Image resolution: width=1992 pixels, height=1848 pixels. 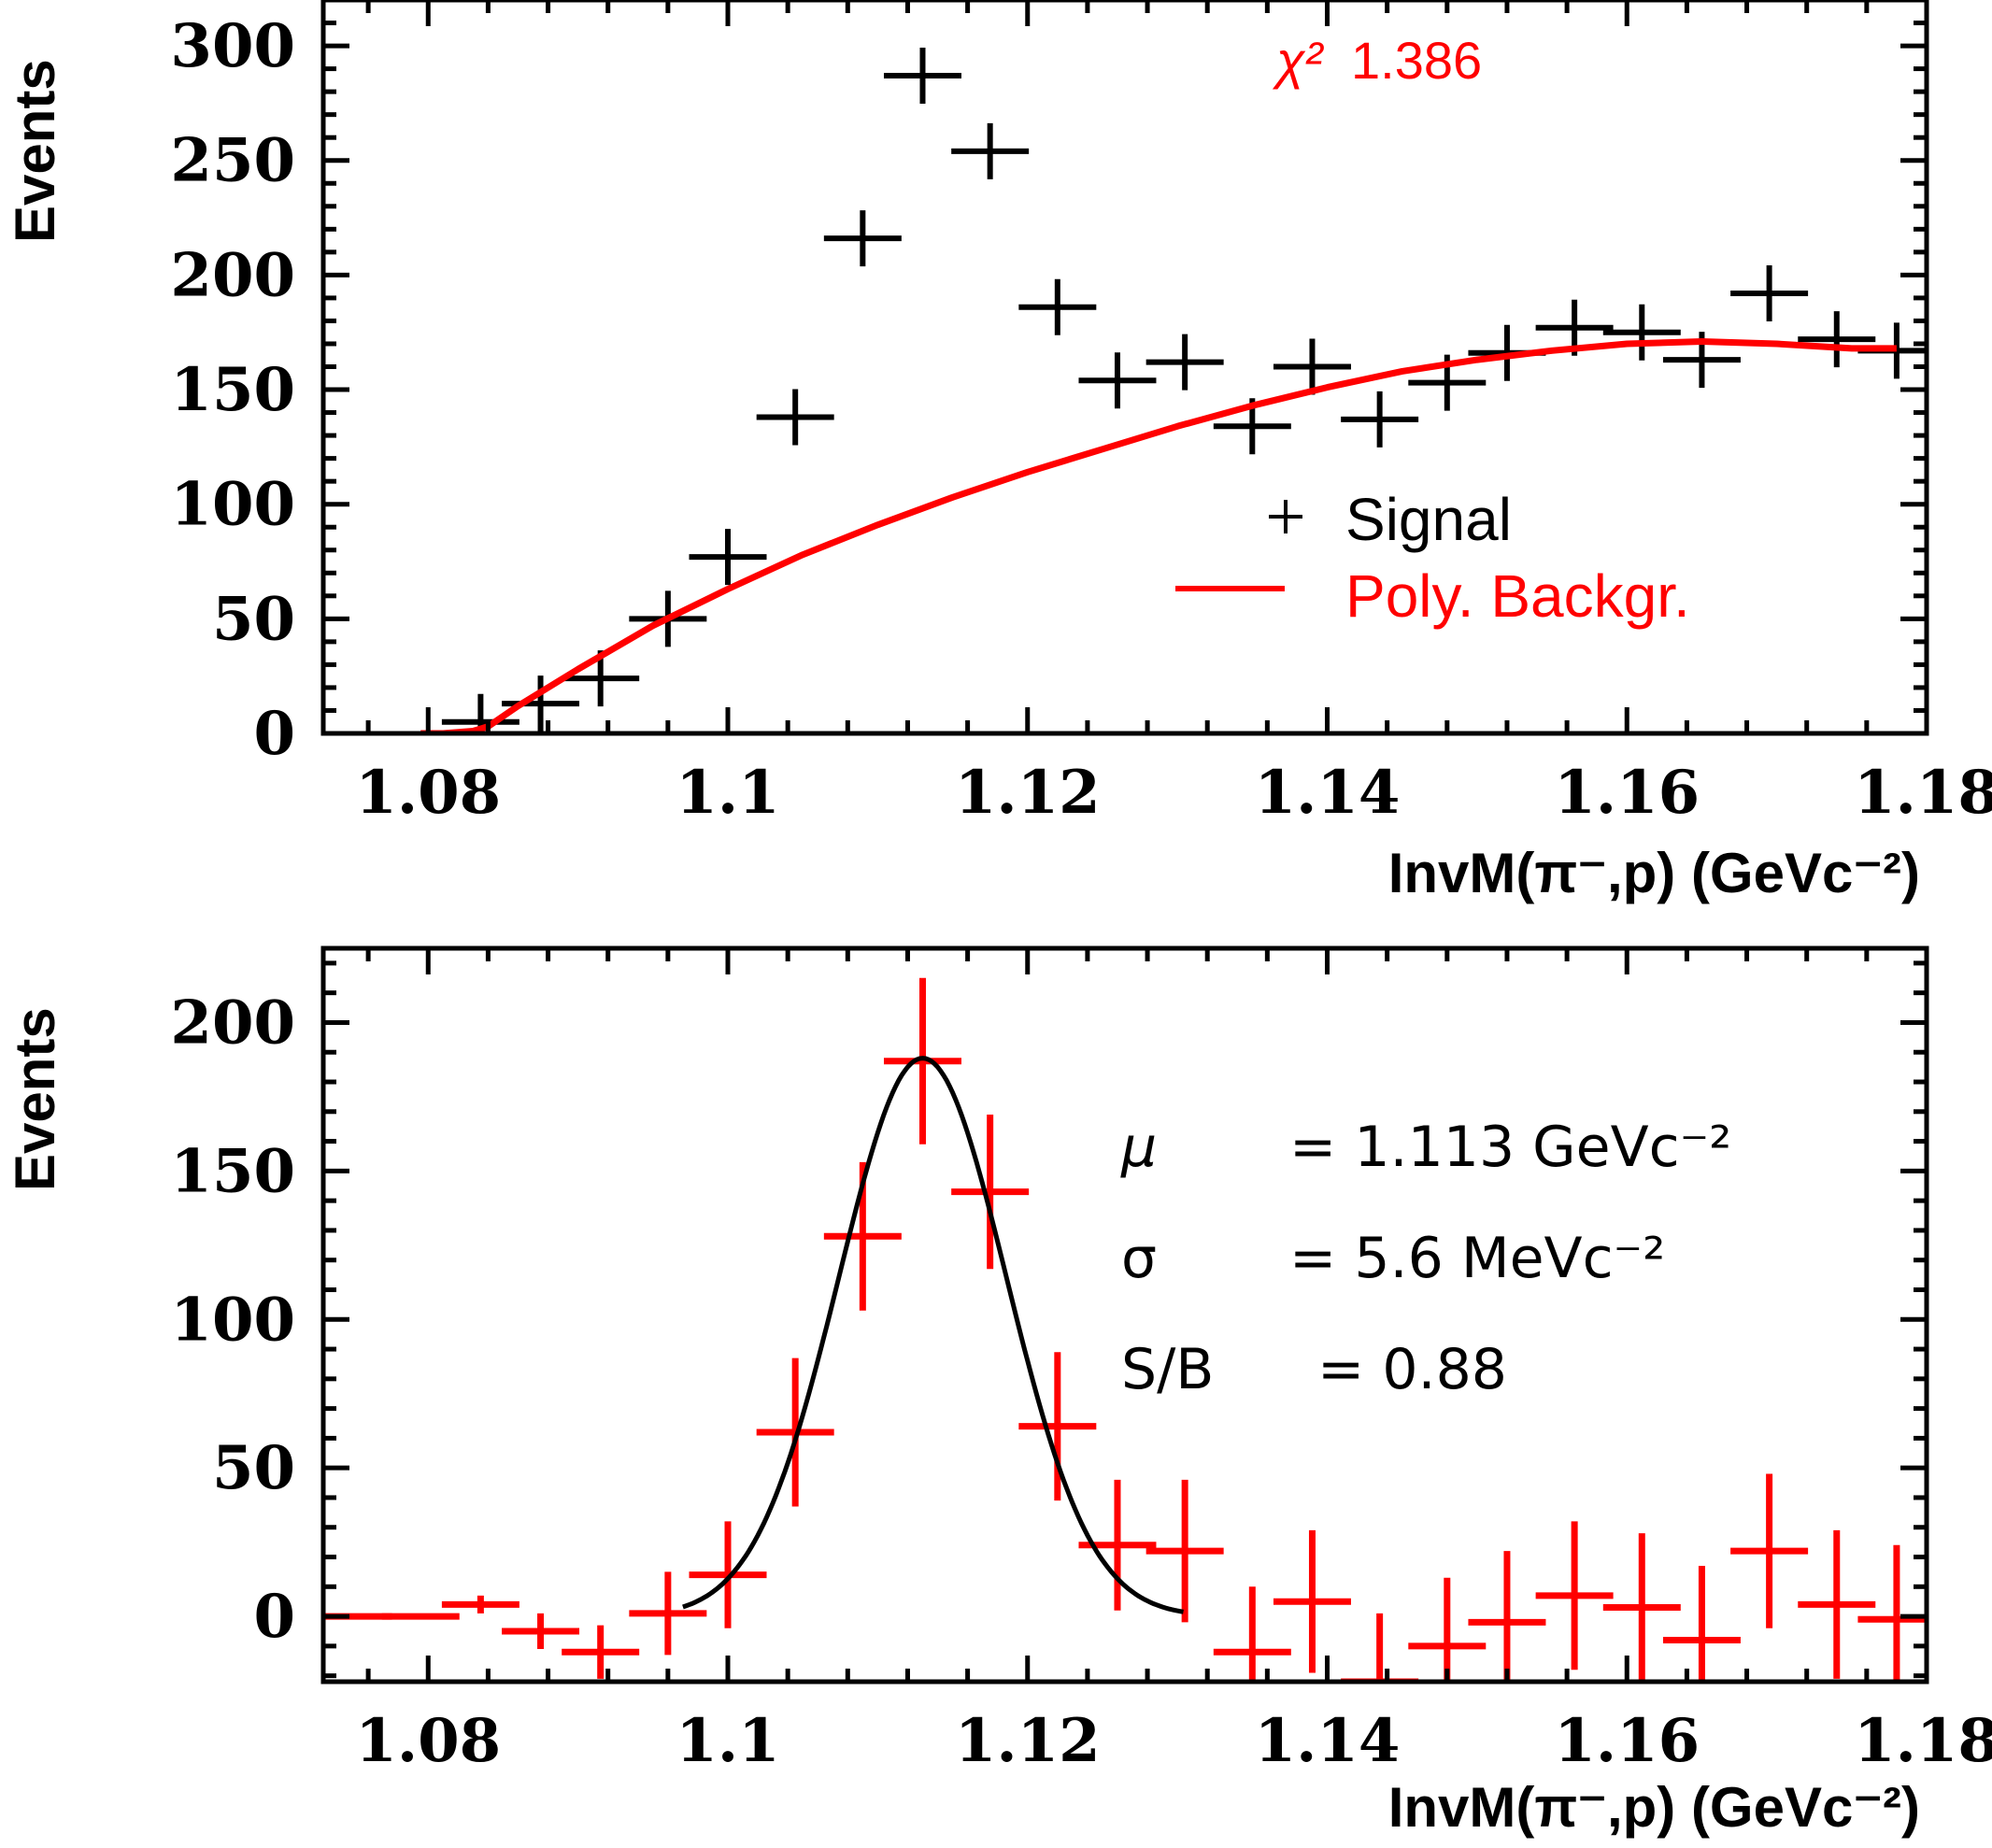 I want to click on bottom-x-tick-label: 1.12, so click(x=1028, y=1741).